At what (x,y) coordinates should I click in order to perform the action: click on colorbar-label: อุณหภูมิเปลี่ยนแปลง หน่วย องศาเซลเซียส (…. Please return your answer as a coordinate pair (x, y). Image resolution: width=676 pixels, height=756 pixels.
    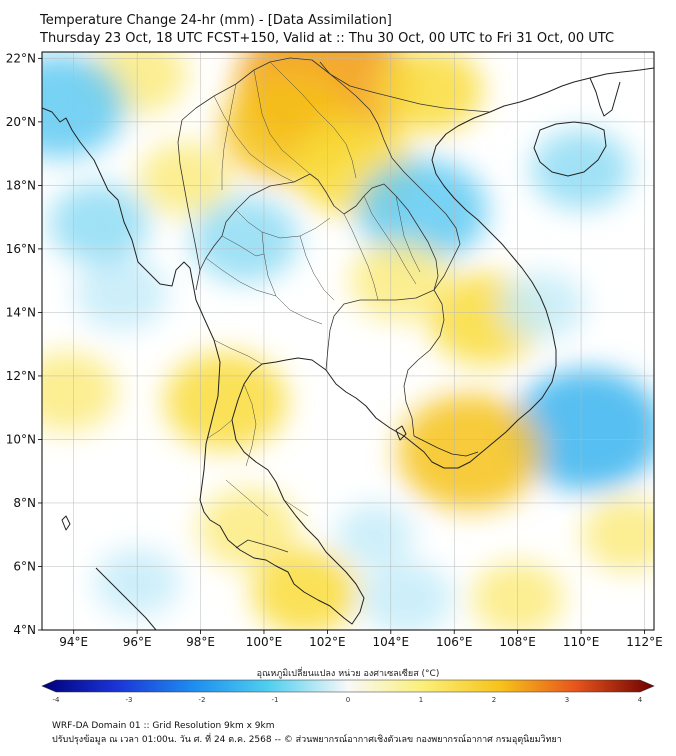
    Looking at the image, I should click on (348, 672).